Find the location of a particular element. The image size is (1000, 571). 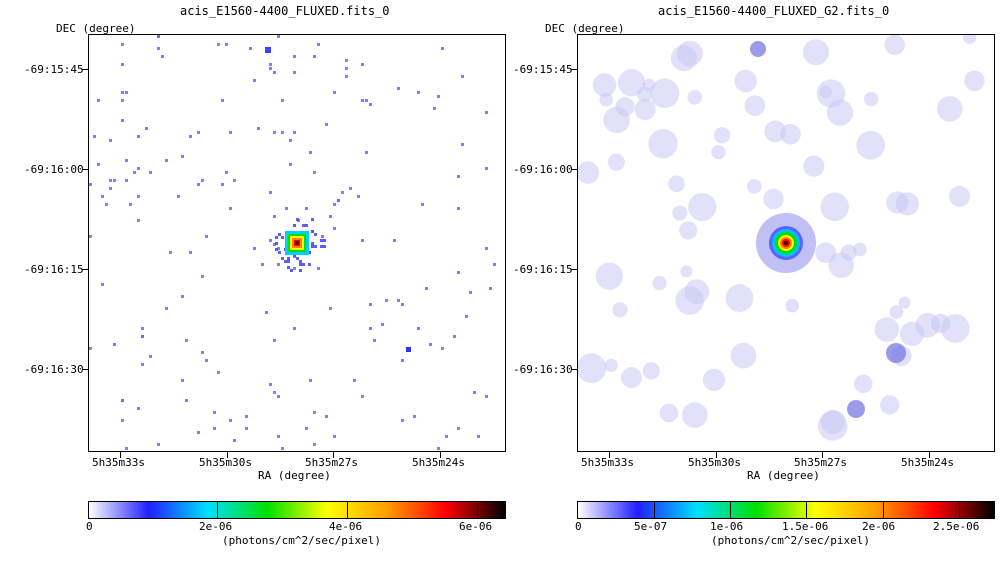

colorbar-tick-label: 5e-07 is located at coordinates (651, 526).